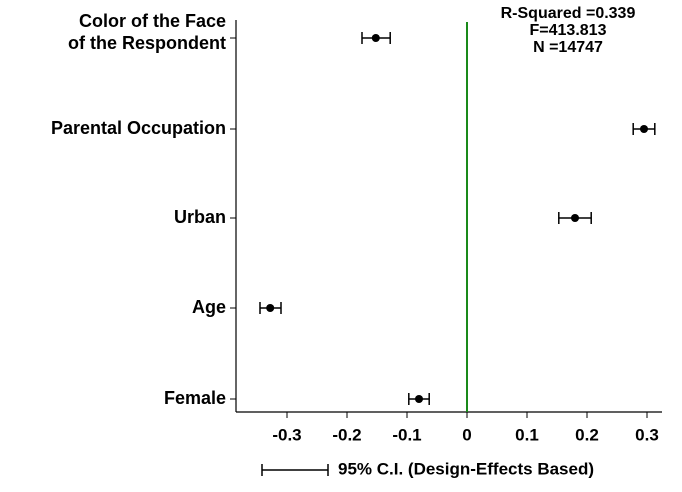 This screenshot has height=492, width=682. I want to click on y-tick-label: Urban, so click(200, 217).